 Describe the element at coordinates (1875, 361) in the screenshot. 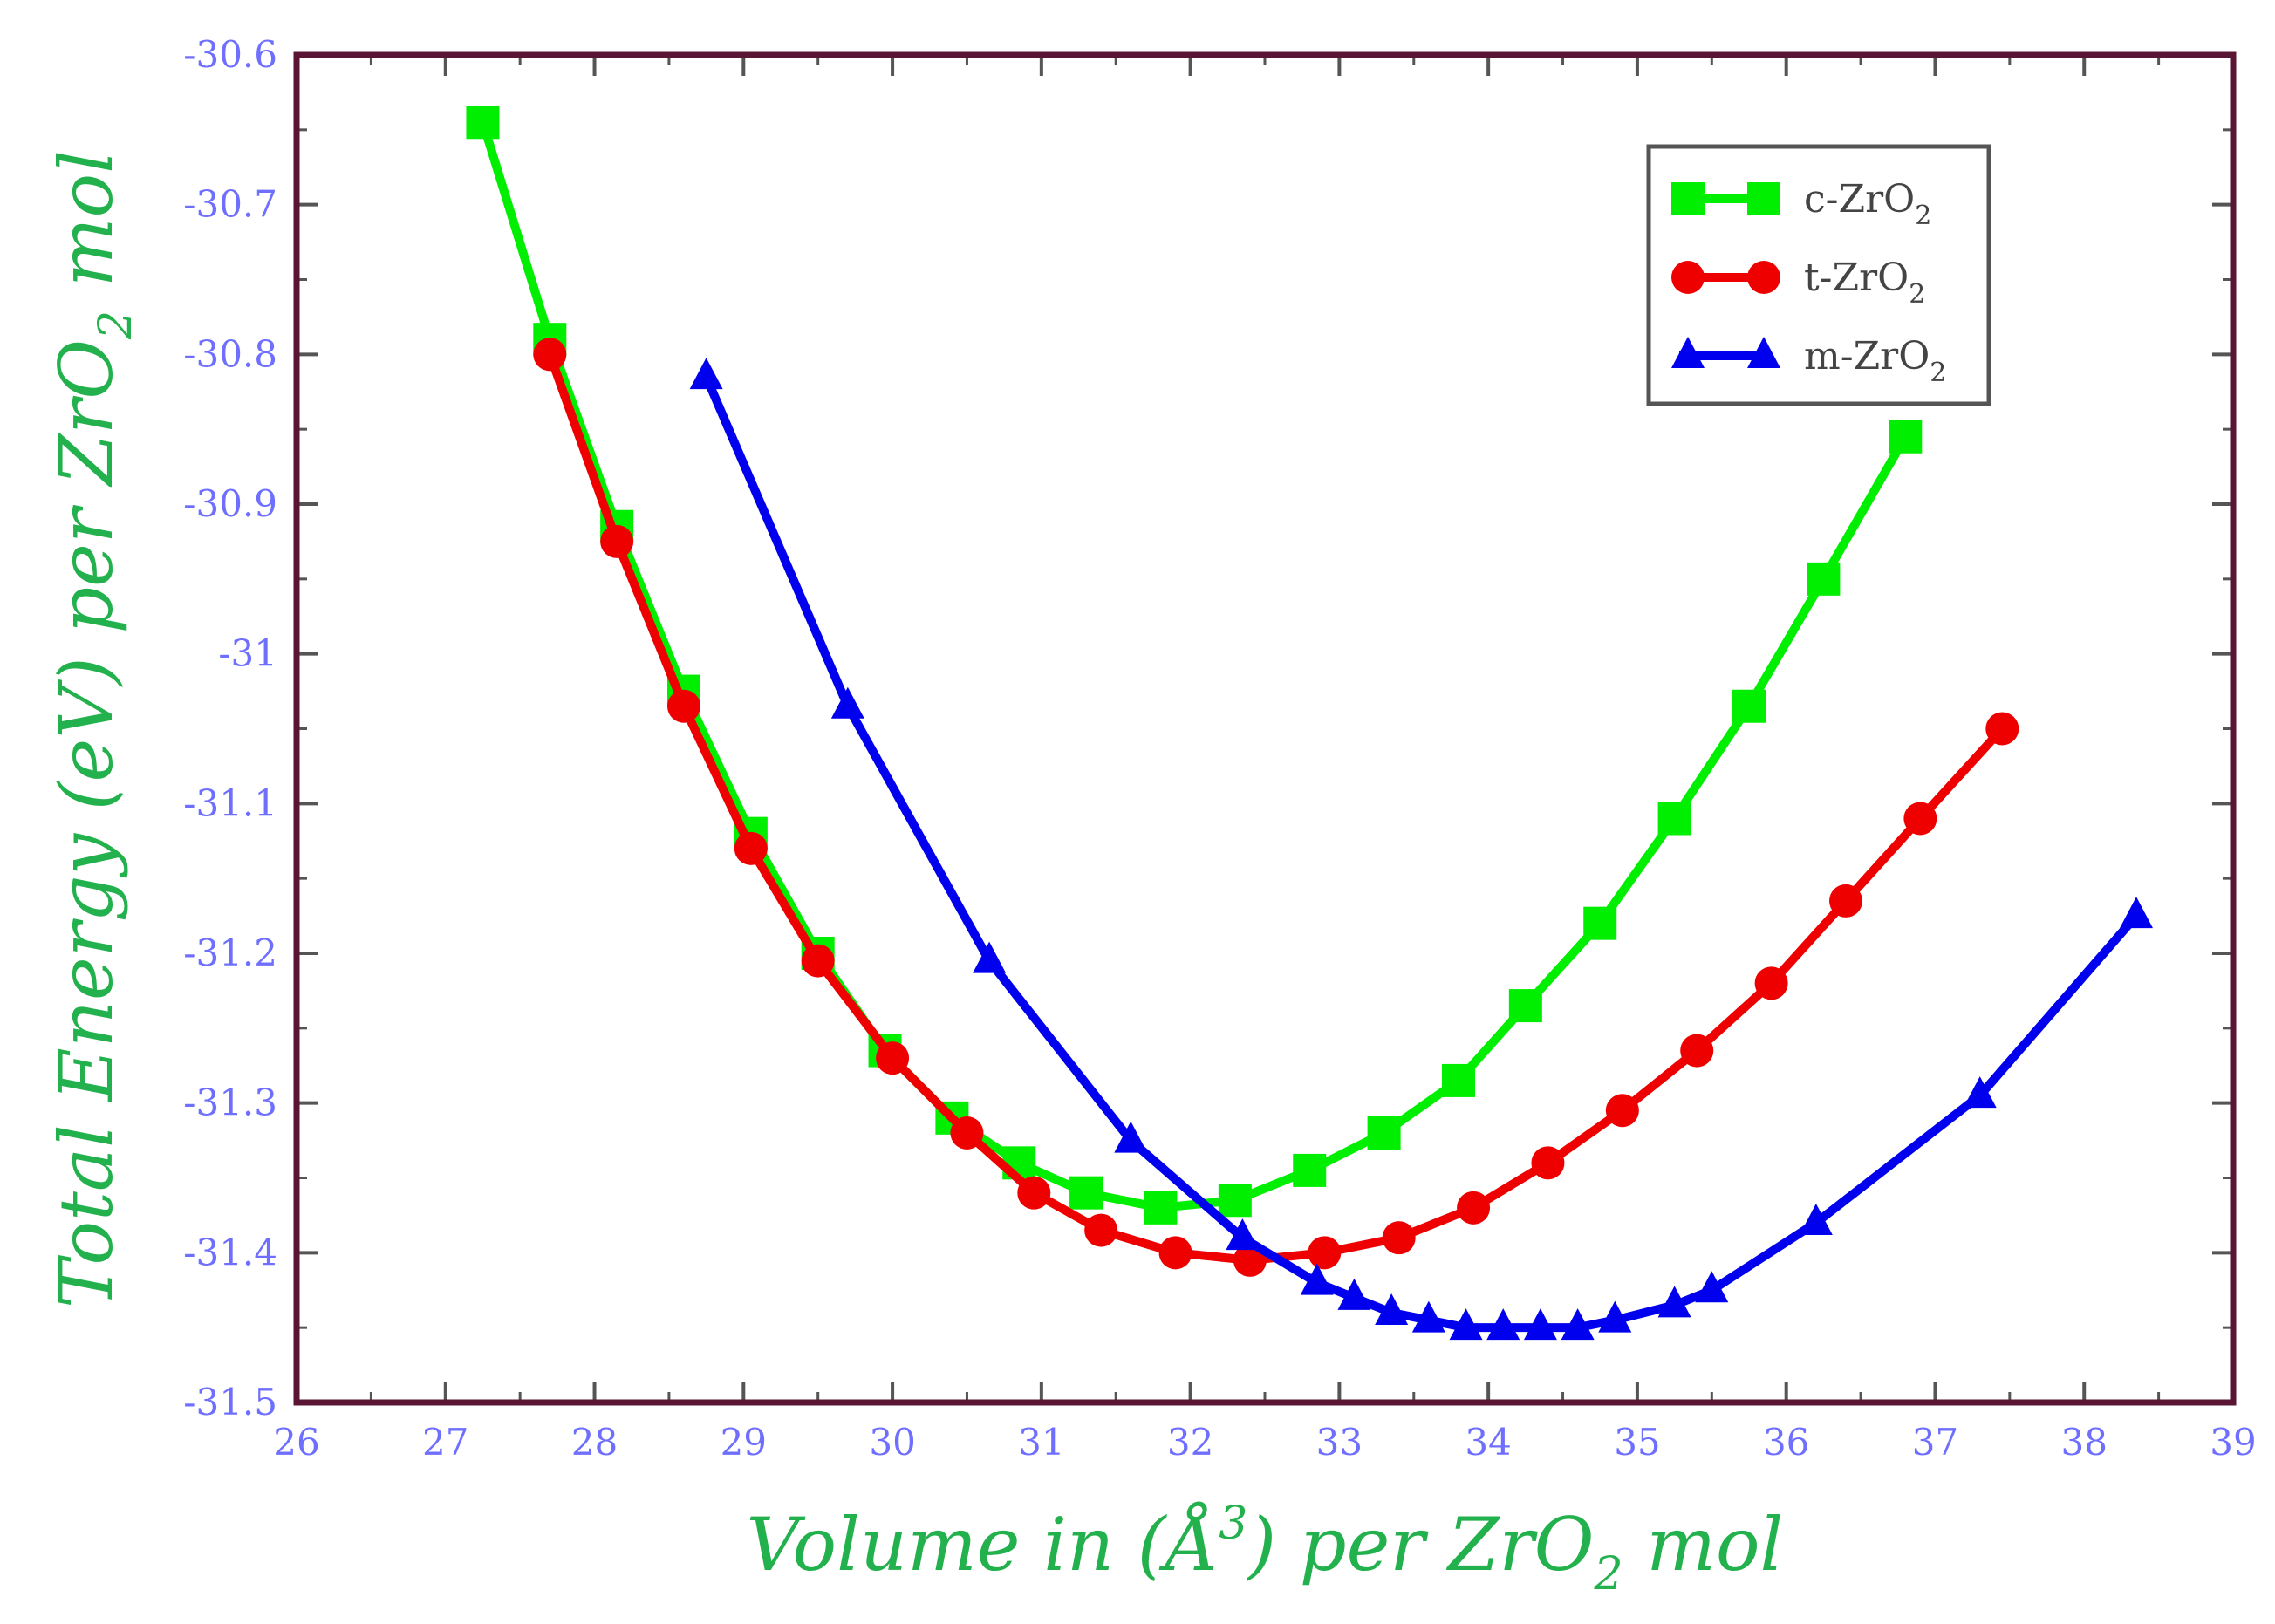

I see `legend-label: m-ZrO2` at that location.